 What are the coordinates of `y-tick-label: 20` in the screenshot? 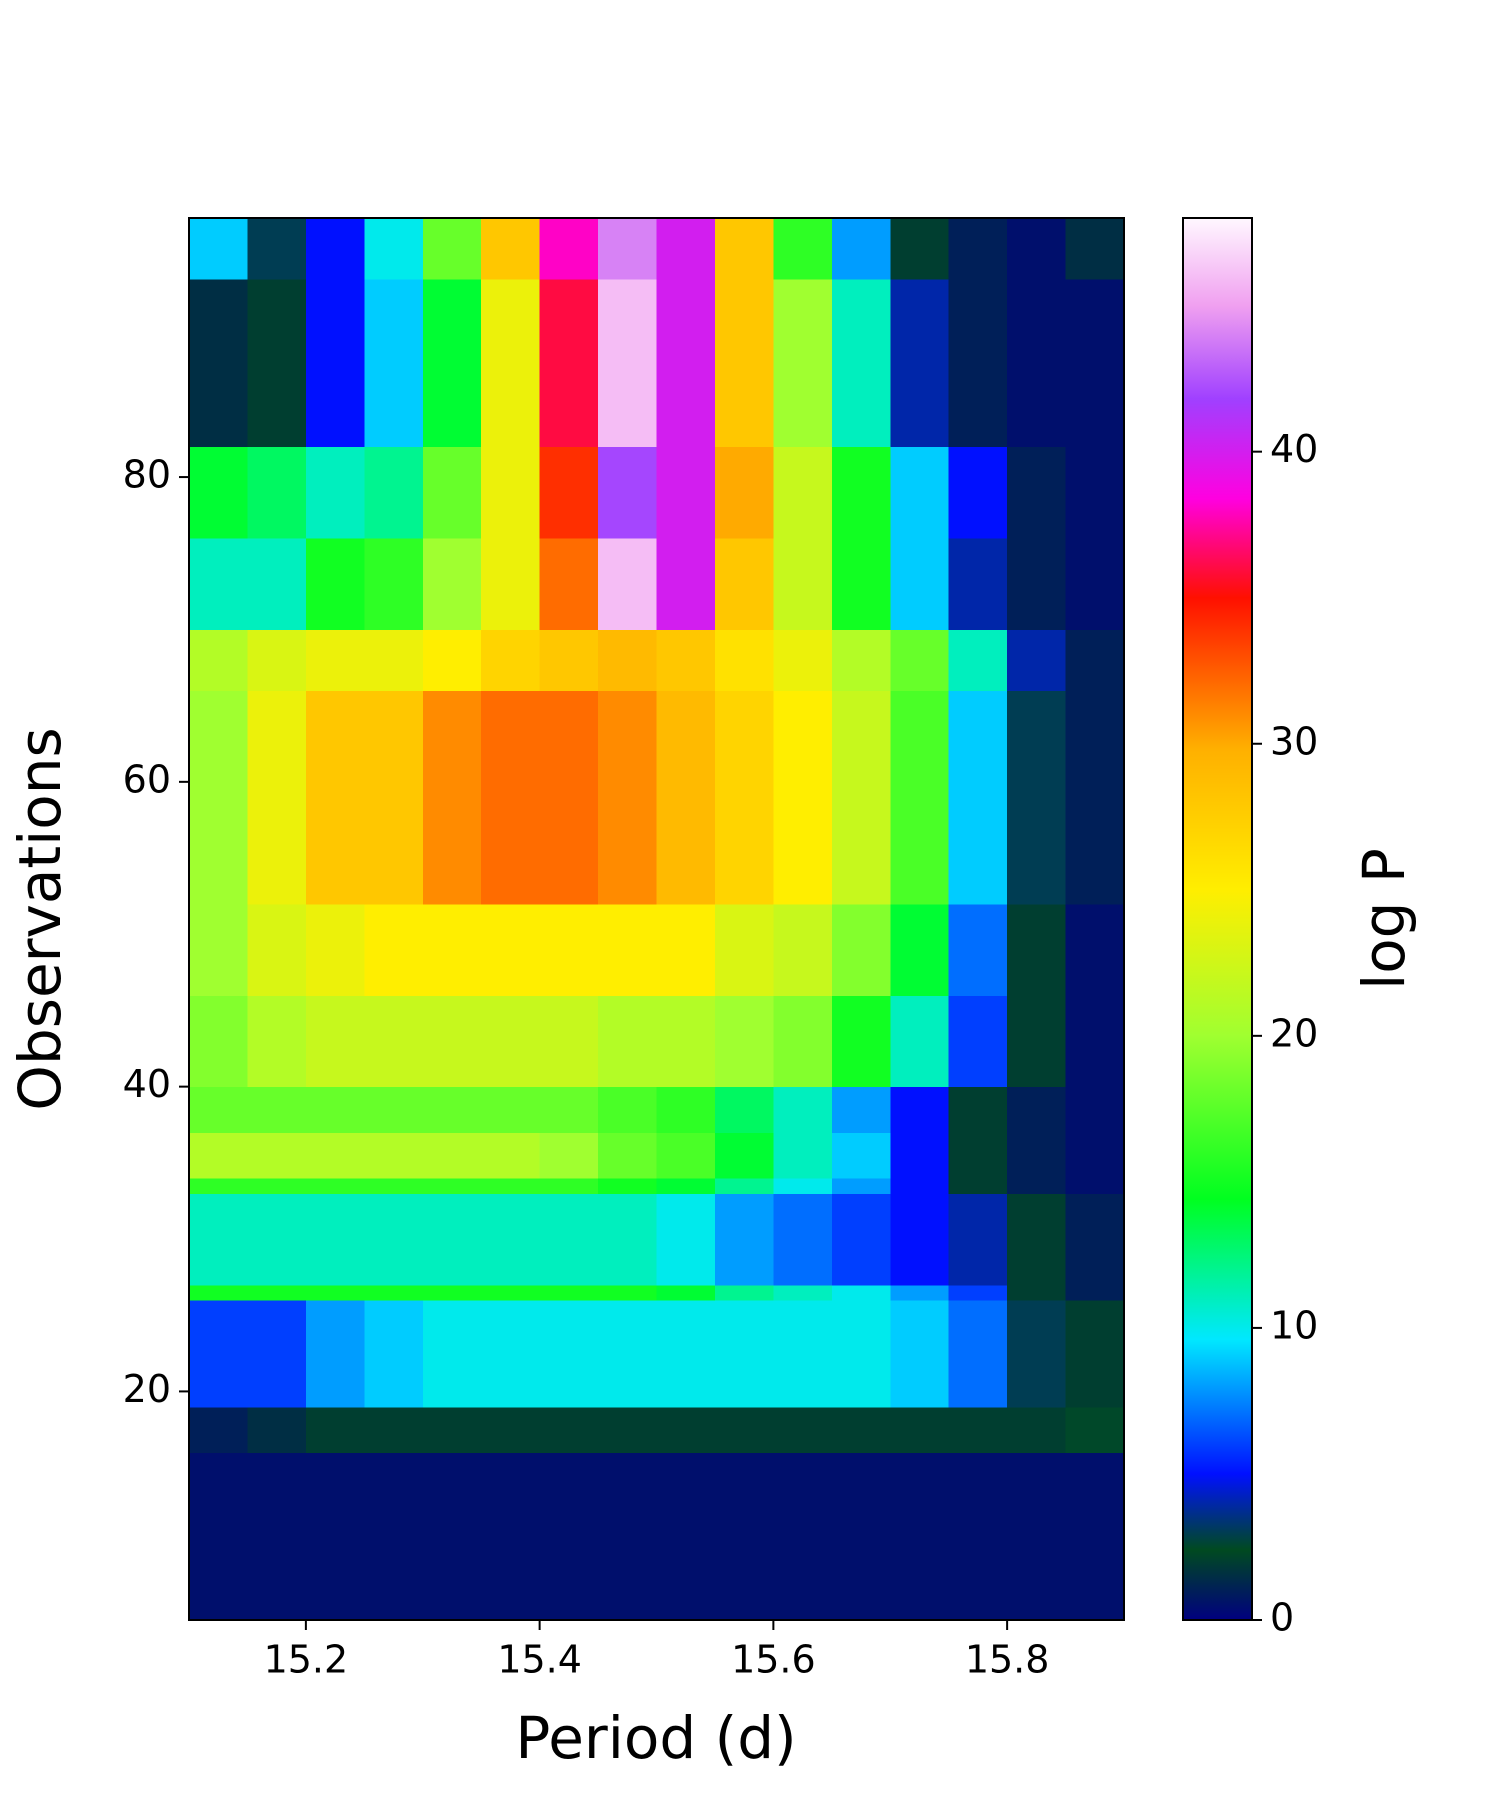 It's located at (147, 1389).